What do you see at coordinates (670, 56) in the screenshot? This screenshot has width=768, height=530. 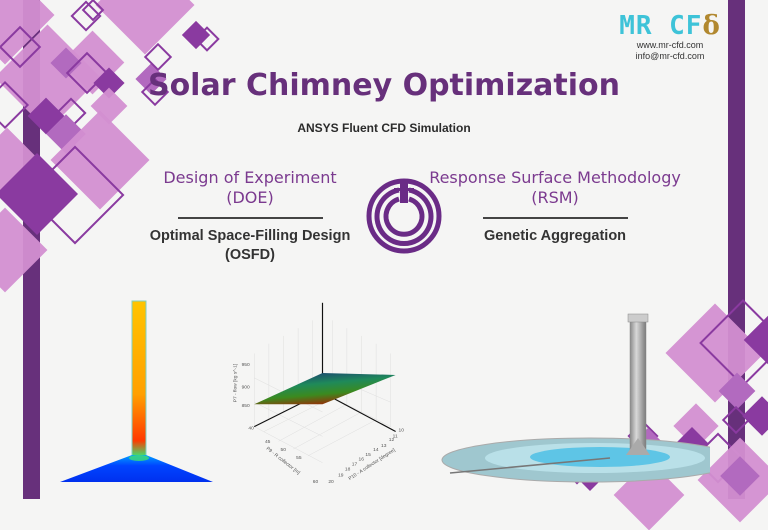 I see `email-link: info@mr-cfd.com` at bounding box center [670, 56].